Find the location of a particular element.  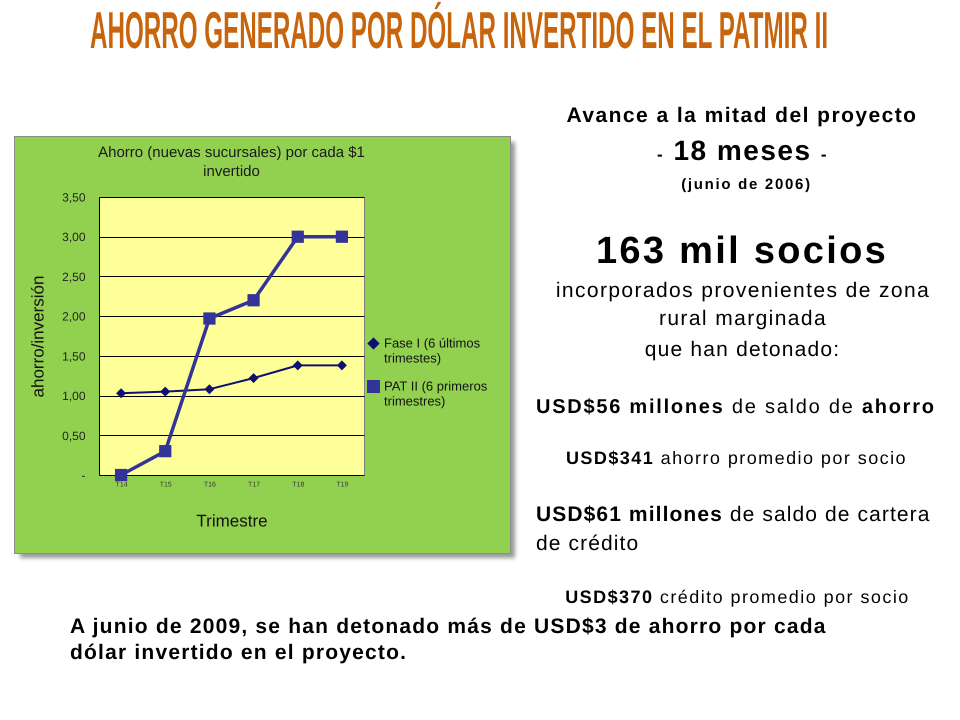

chart-title: AHORRO GENERADO POR DÓLAR INVERTIDO EN EL PATMIR II is located at coordinates (459, 31).